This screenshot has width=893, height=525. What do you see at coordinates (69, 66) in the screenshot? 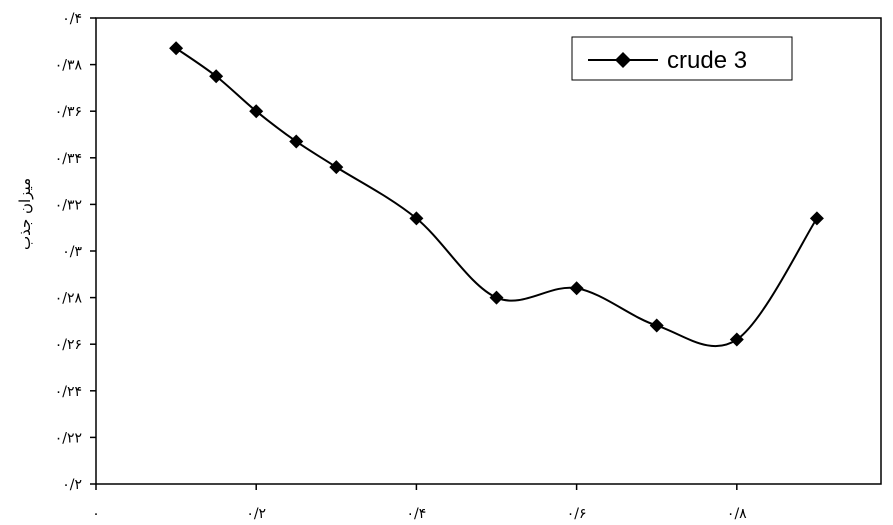
I see `y-tick-label: ۰/۳۸` at bounding box center [69, 66].